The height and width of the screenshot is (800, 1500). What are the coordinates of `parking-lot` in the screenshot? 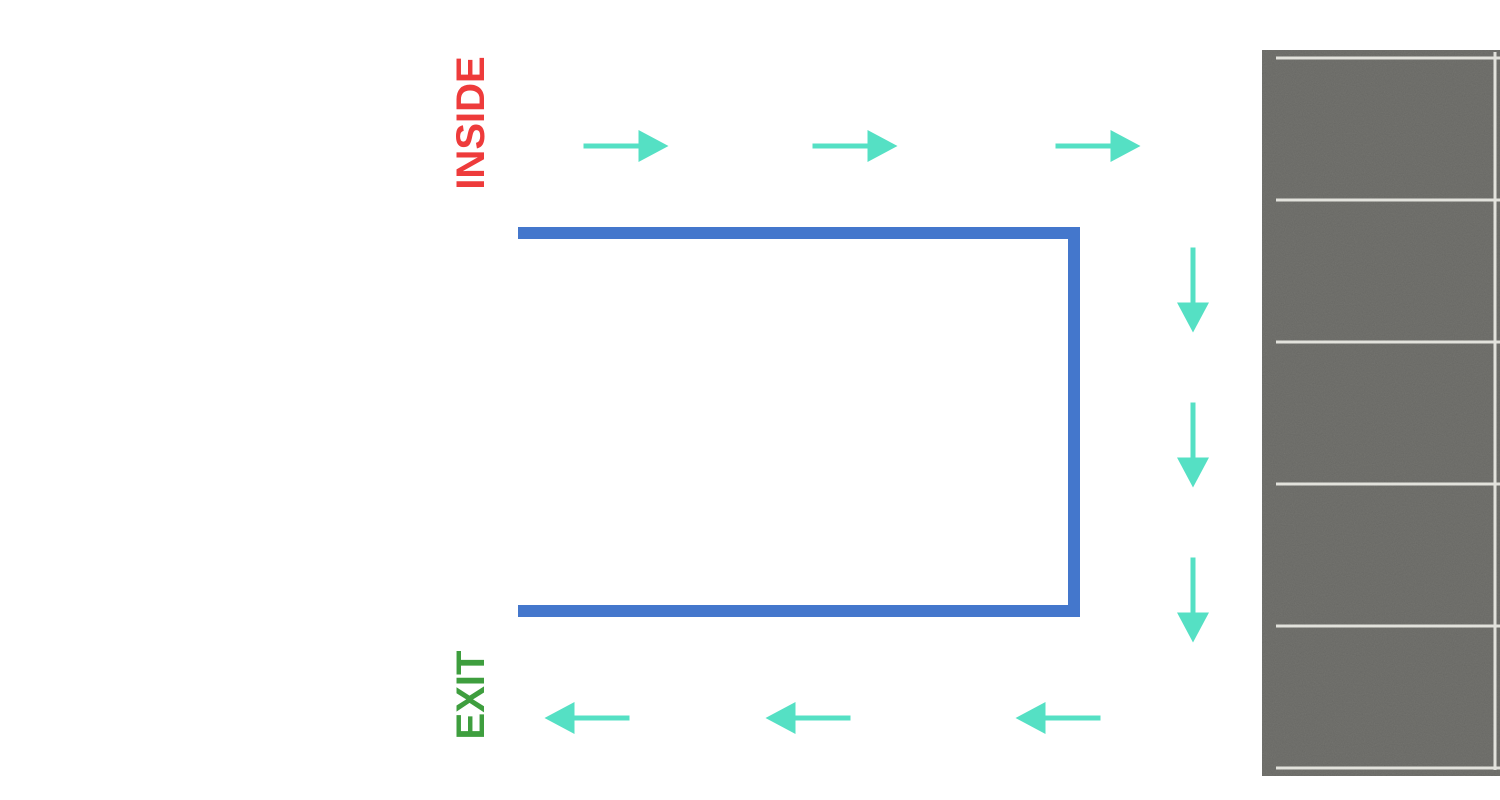 It's located at (1381, 413).